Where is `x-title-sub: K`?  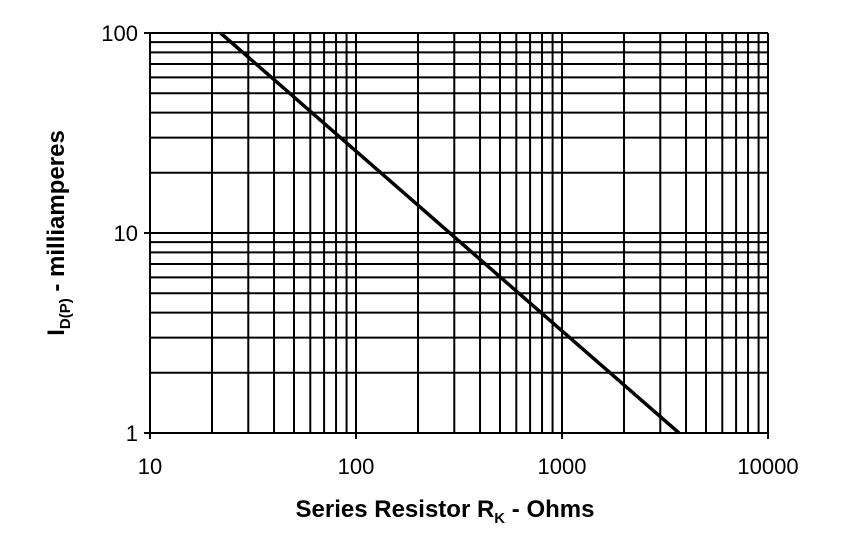 x-title-sub: K is located at coordinates (499, 518).